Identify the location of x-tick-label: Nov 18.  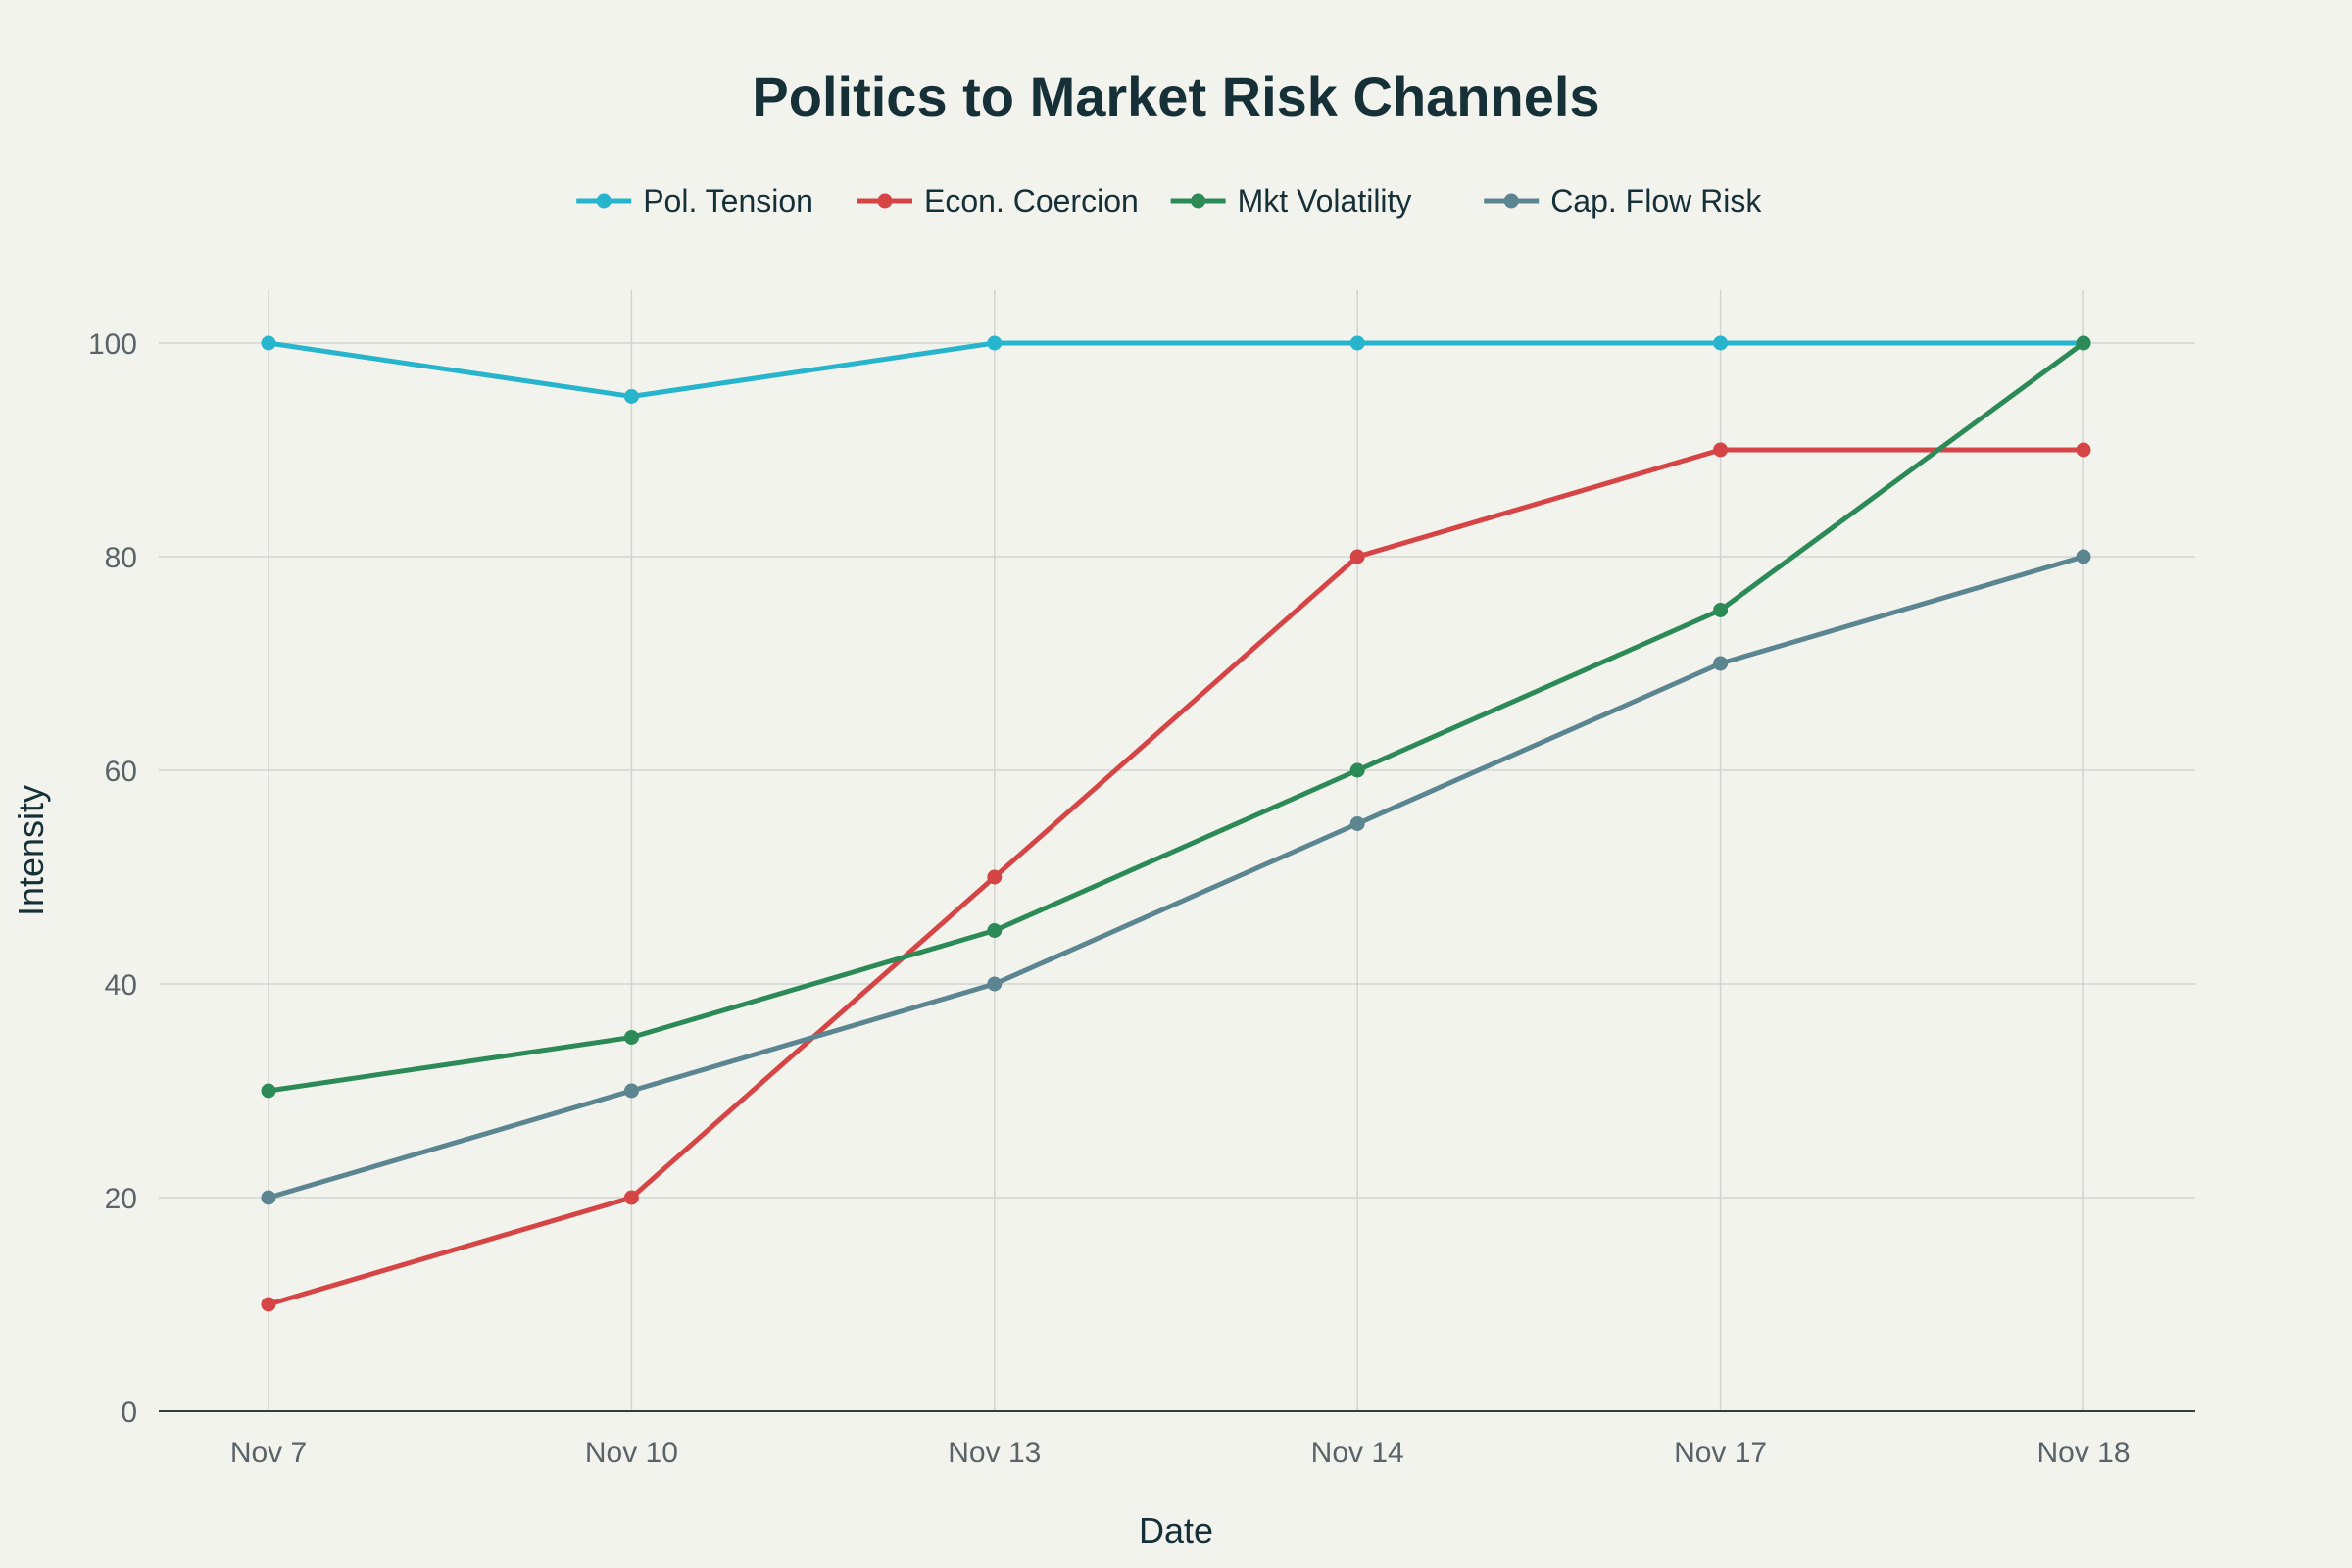
(2083, 1453).